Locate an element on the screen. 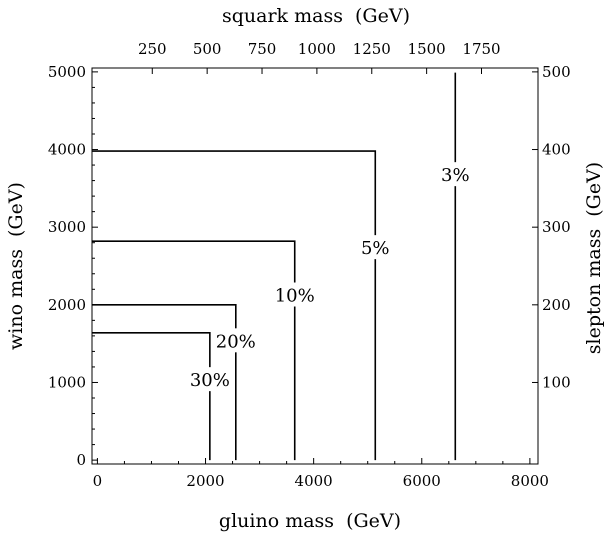 The image size is (610, 533). right-axis-unit: (GeV) is located at coordinates (594, 189).